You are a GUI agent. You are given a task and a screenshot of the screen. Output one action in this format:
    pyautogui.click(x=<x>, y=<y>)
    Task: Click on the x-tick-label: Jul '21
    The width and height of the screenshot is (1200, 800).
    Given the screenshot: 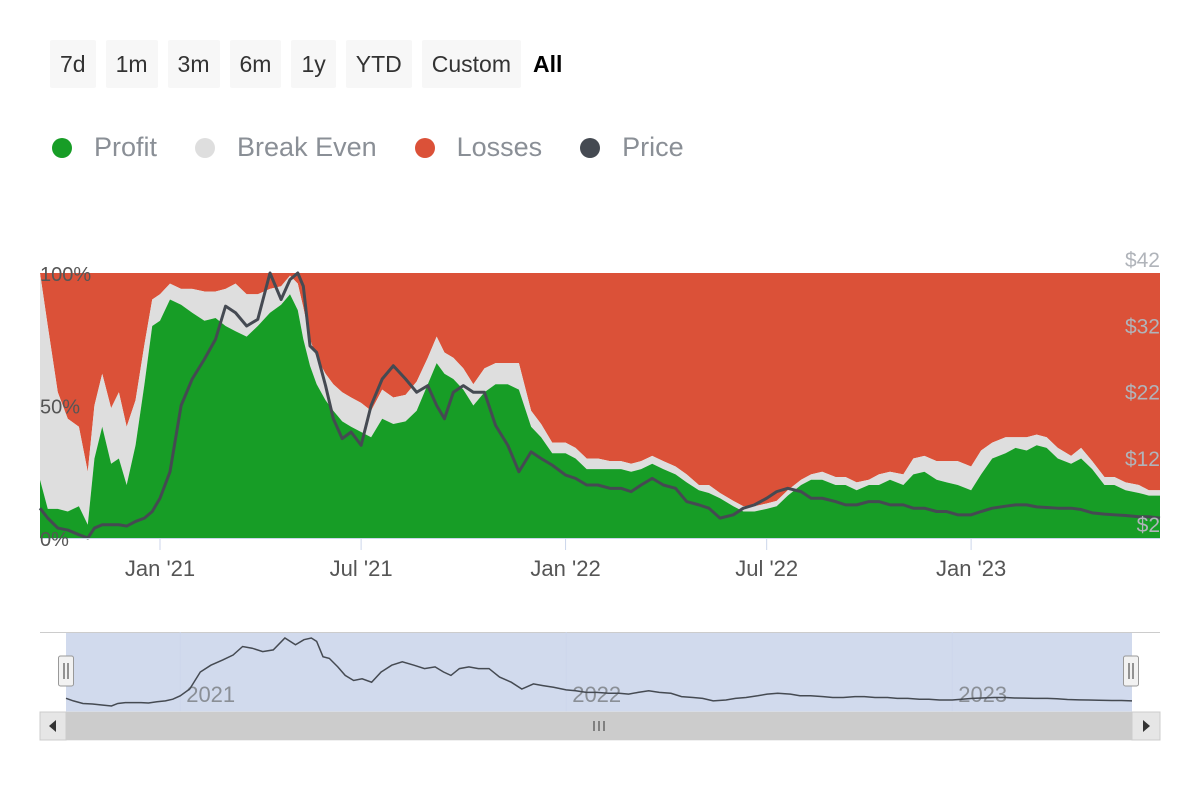 What is the action you would take?
    pyautogui.click(x=361, y=568)
    